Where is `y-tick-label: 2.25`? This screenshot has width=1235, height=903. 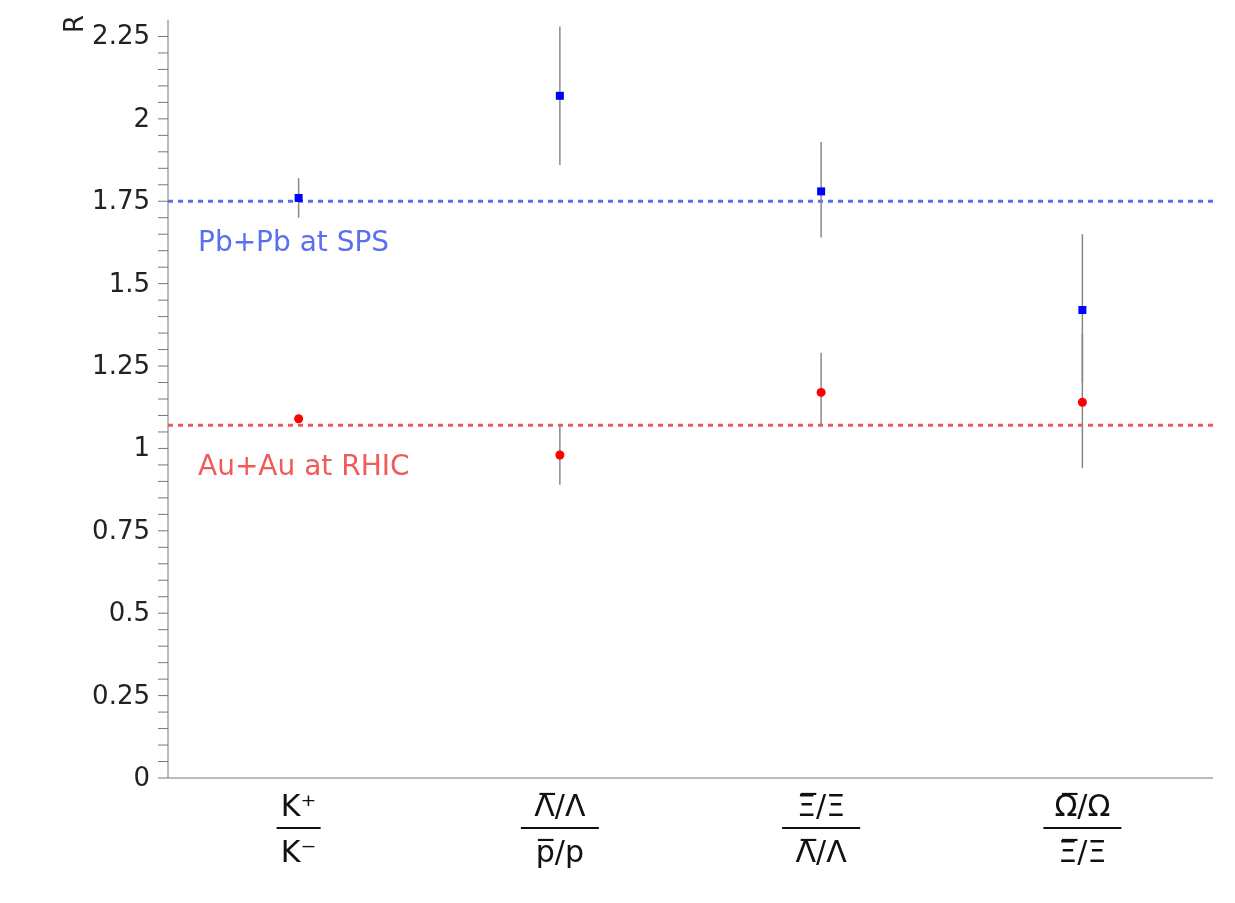
y-tick-label: 2.25 is located at coordinates (121, 35).